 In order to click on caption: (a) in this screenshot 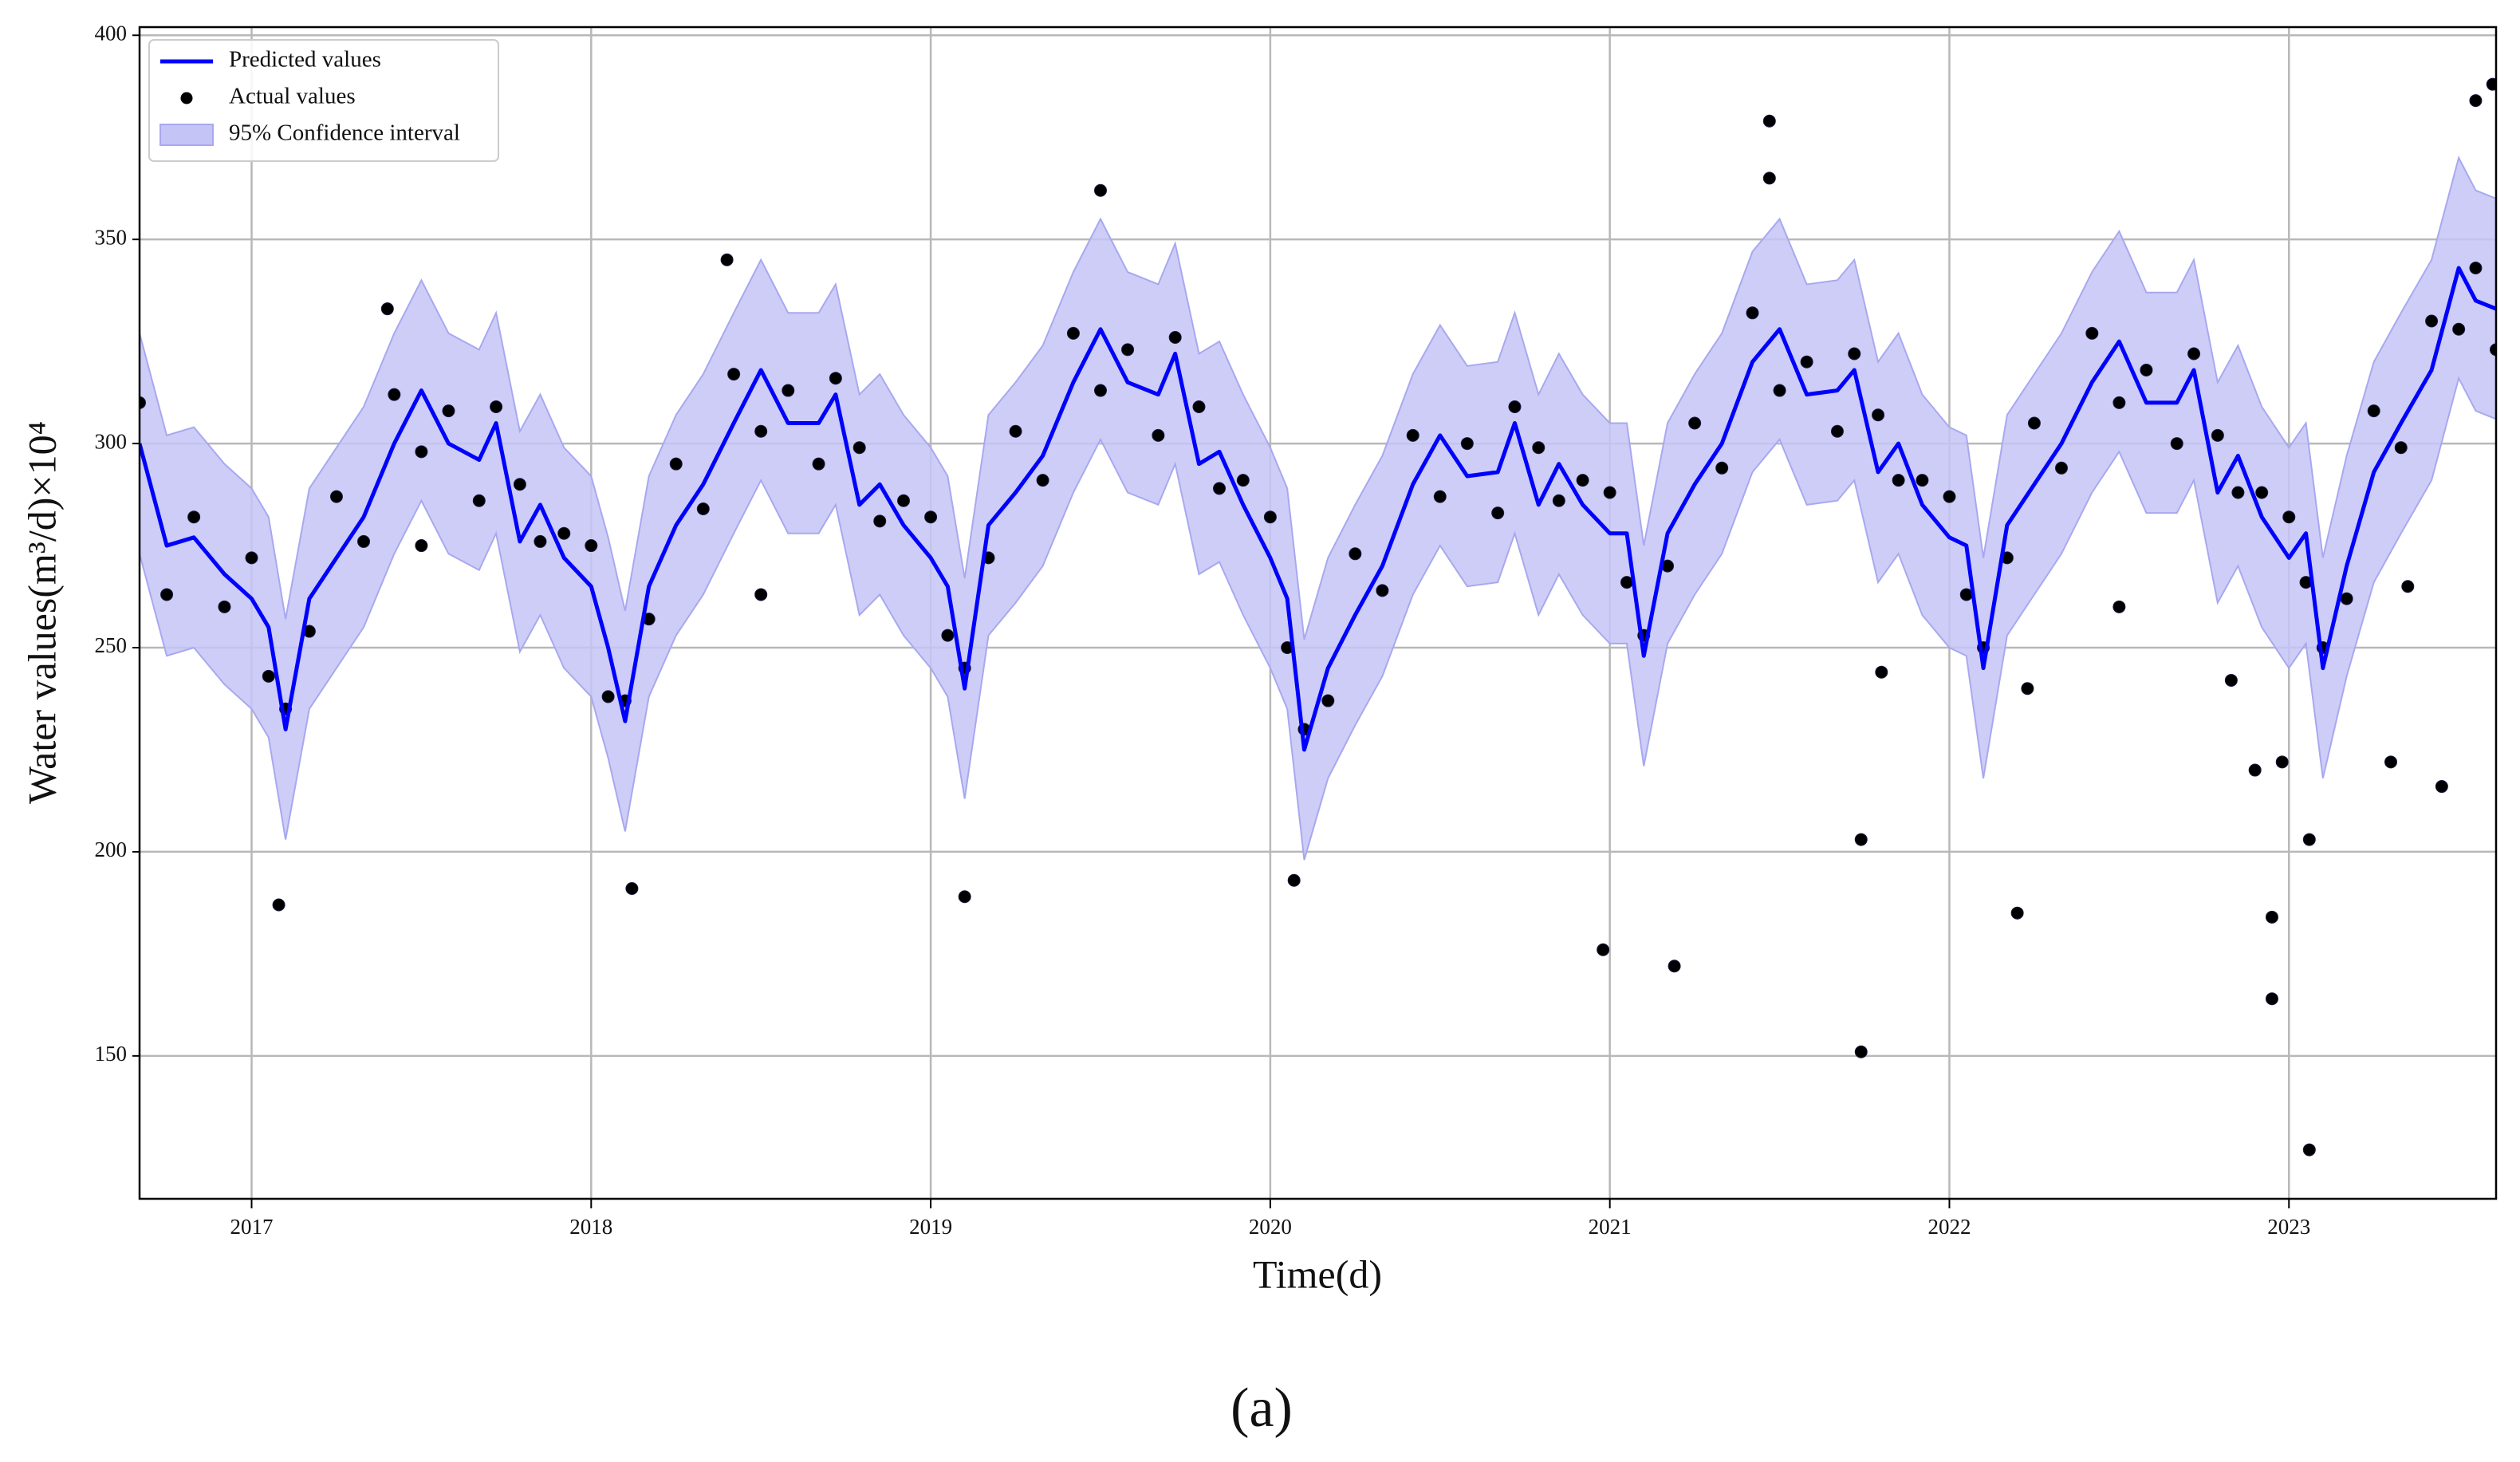, I will do `click(1261, 1408)`.